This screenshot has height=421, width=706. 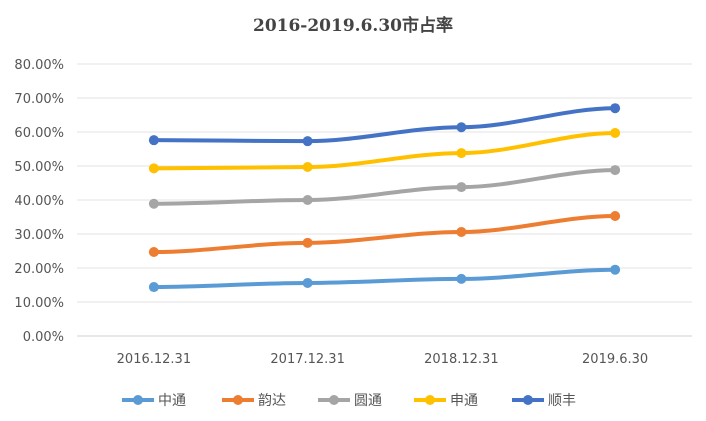 I want to click on legend-label: 圆通, so click(x=368, y=401).